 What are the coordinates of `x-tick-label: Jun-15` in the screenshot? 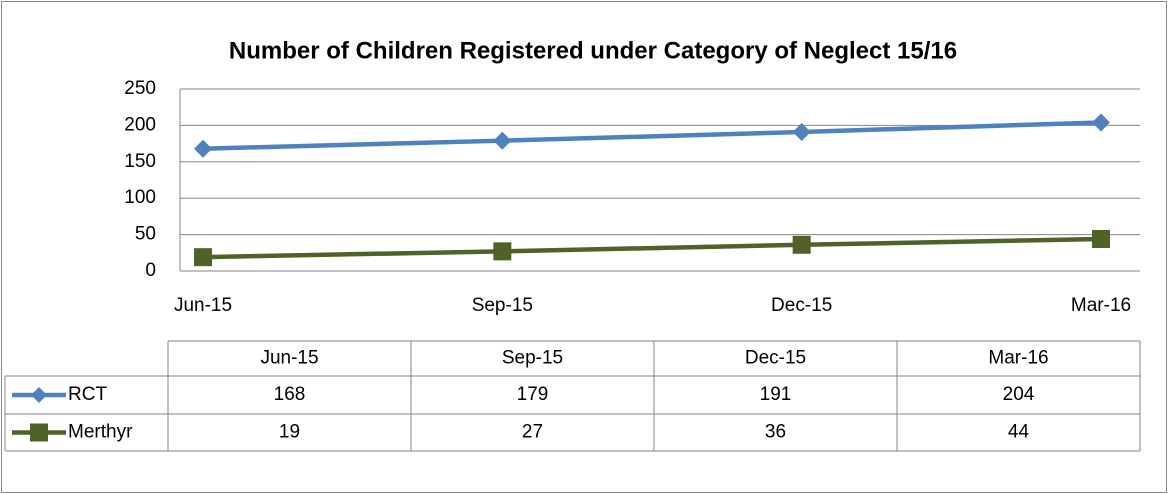 It's located at (203, 305).